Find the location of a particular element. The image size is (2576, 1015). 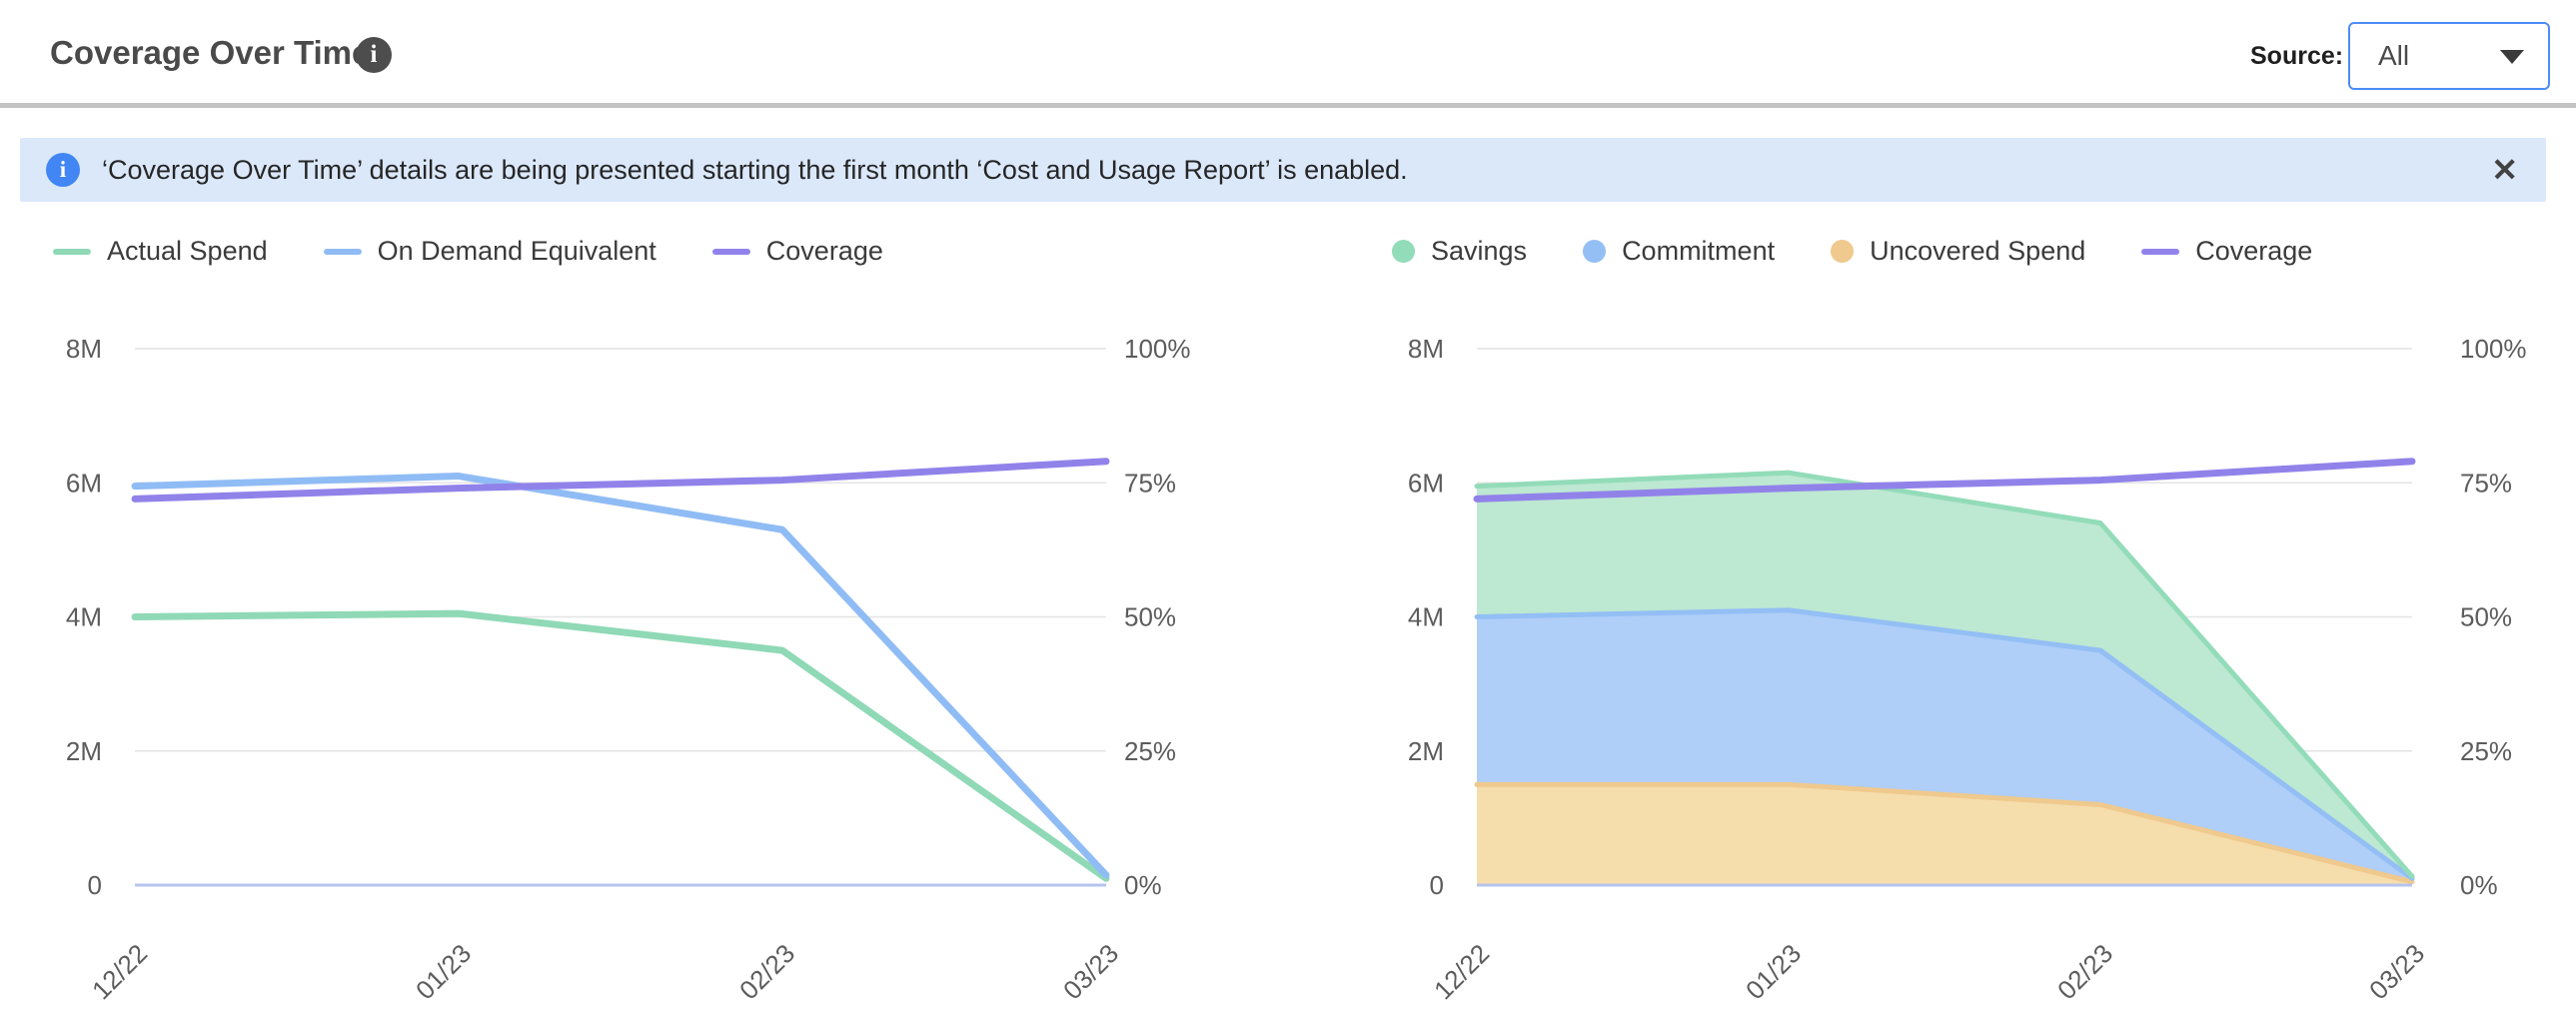

header-divider is located at coordinates (1288, 106).